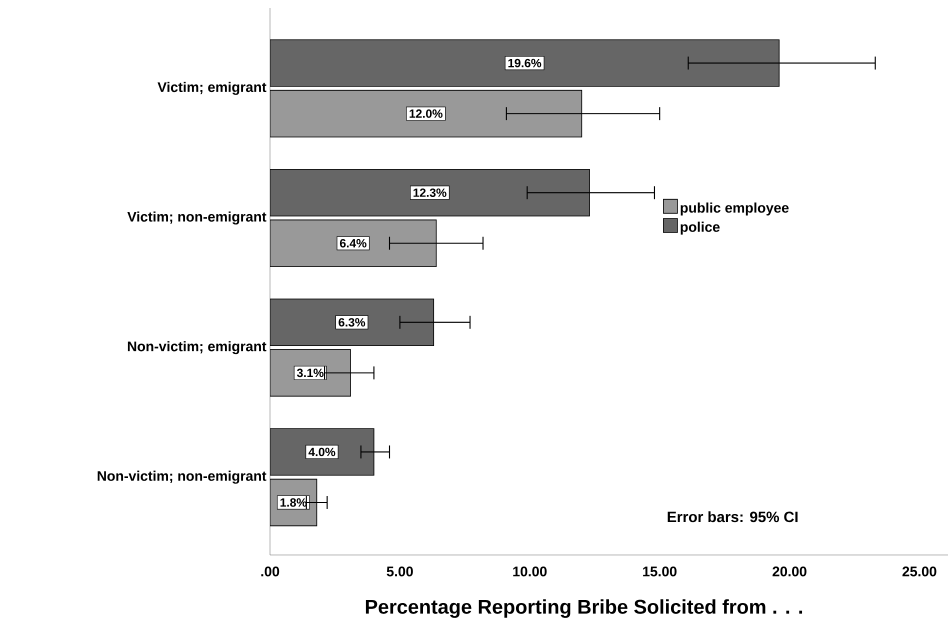  What do you see at coordinates (270, 571) in the screenshot?
I see `x-tick-label: .00` at bounding box center [270, 571].